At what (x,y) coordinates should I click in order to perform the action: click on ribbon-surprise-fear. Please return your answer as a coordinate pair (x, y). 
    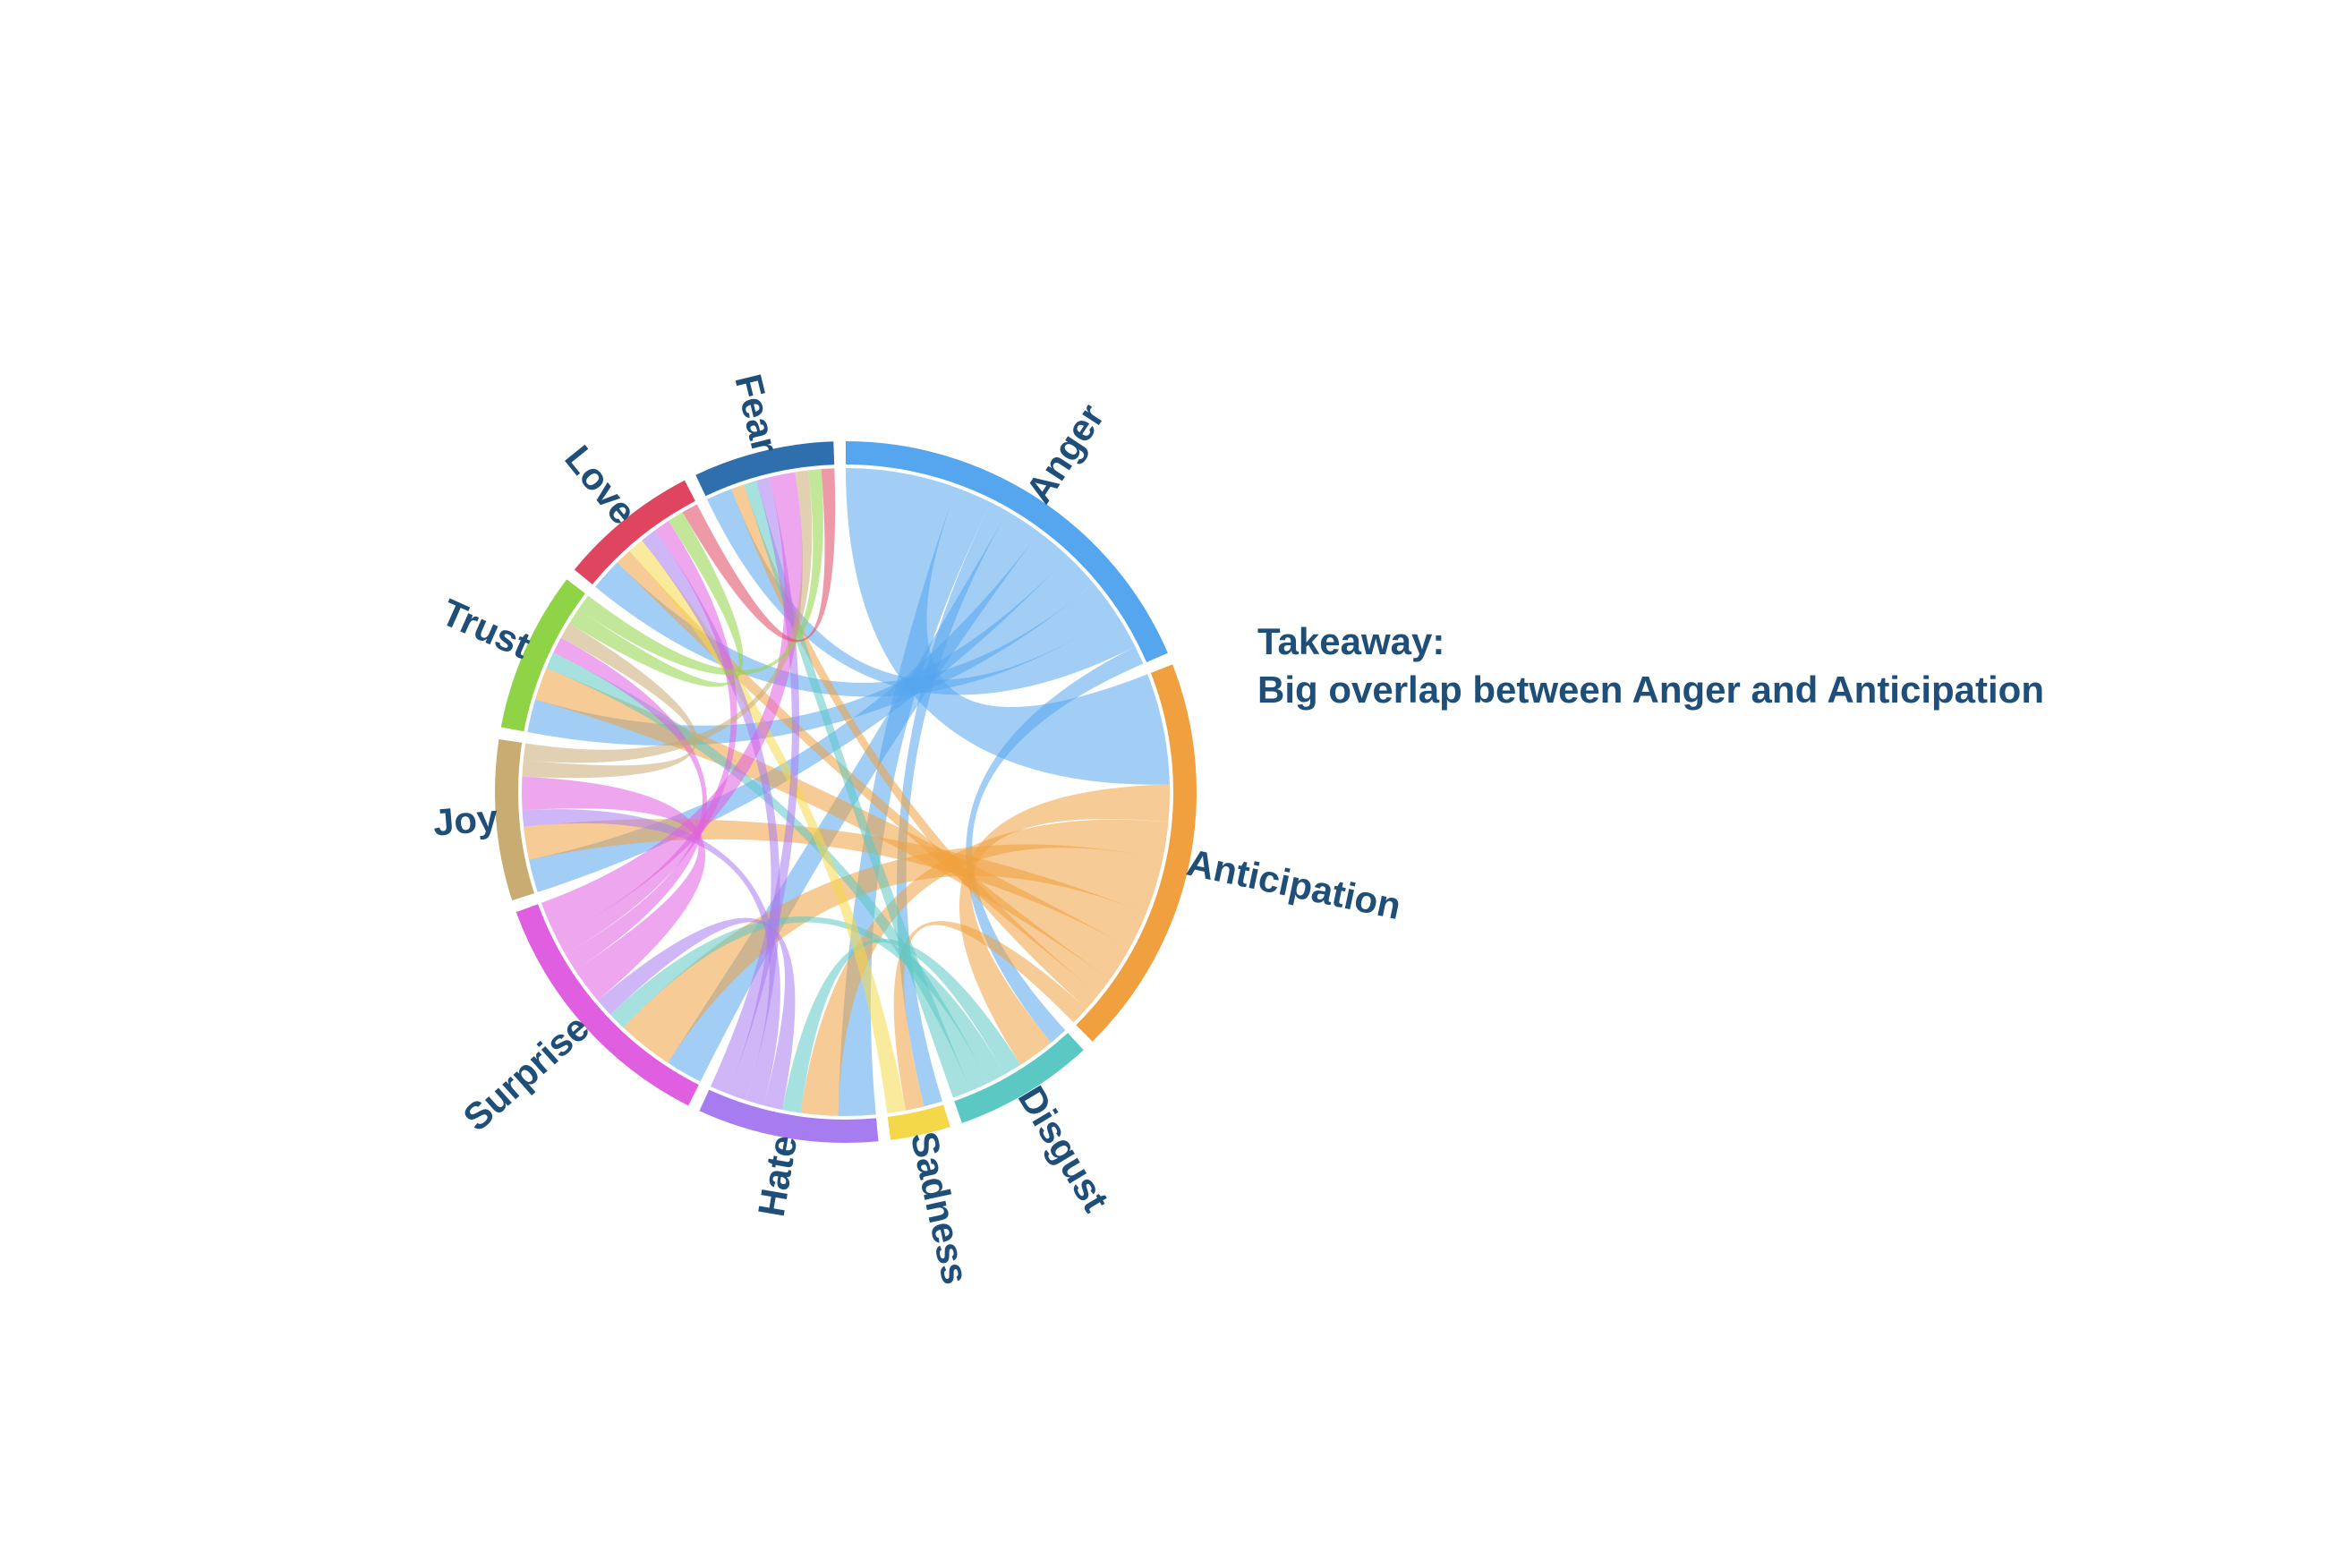
    Looking at the image, I should click on (672, 705).